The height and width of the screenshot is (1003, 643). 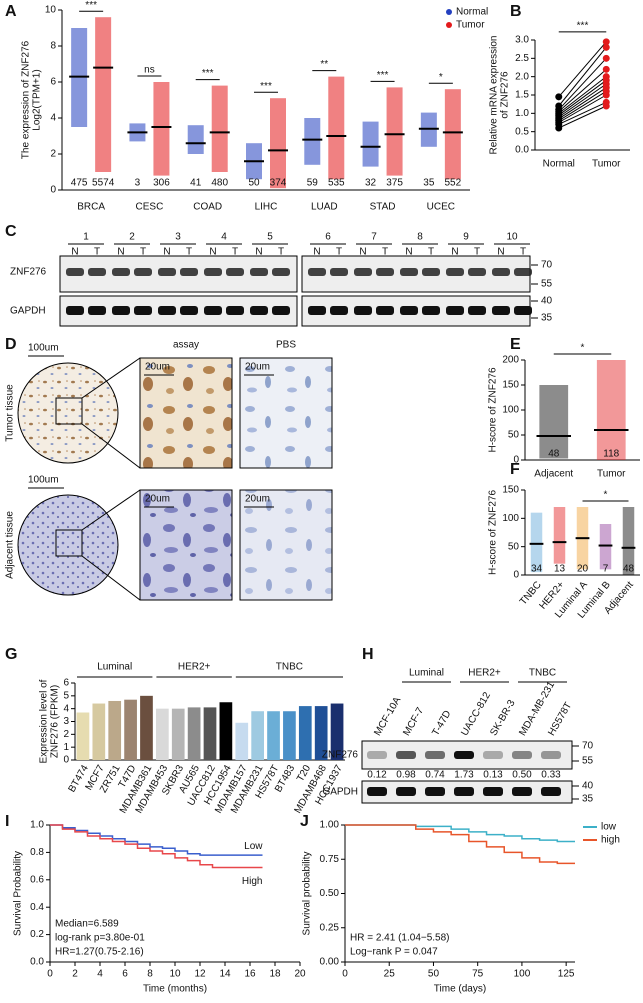 What do you see at coordinates (522, 131) in the screenshot?
I see `y-tick-label: 0.5` at bounding box center [522, 131].